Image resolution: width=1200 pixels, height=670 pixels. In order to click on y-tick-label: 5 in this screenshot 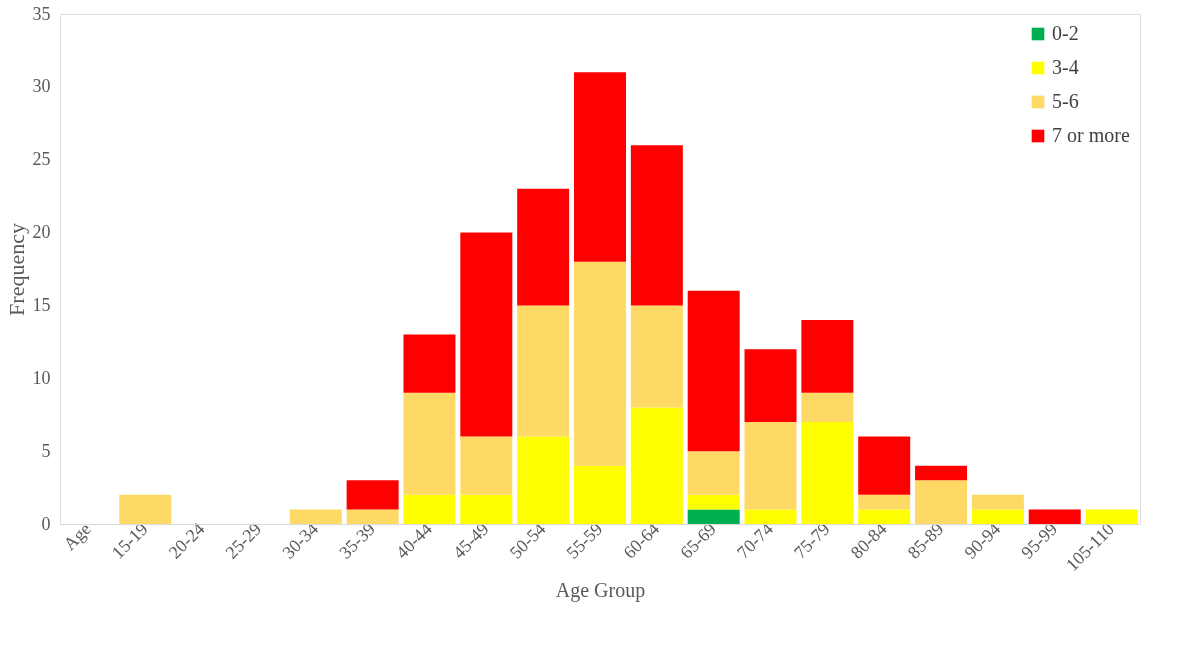, I will do `click(46, 450)`.